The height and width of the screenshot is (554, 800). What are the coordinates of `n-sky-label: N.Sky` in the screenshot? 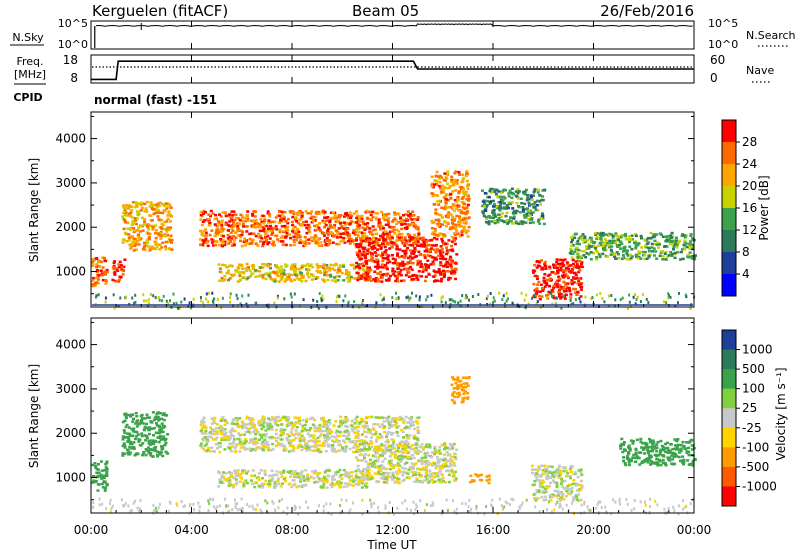 It's located at (28, 37).